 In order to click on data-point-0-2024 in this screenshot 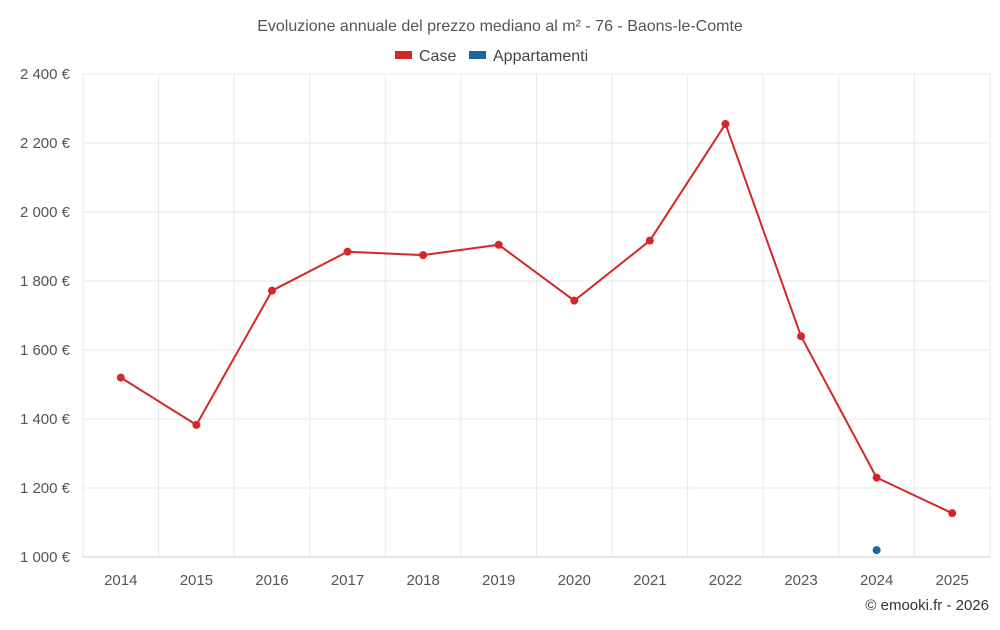, I will do `click(876, 477)`.